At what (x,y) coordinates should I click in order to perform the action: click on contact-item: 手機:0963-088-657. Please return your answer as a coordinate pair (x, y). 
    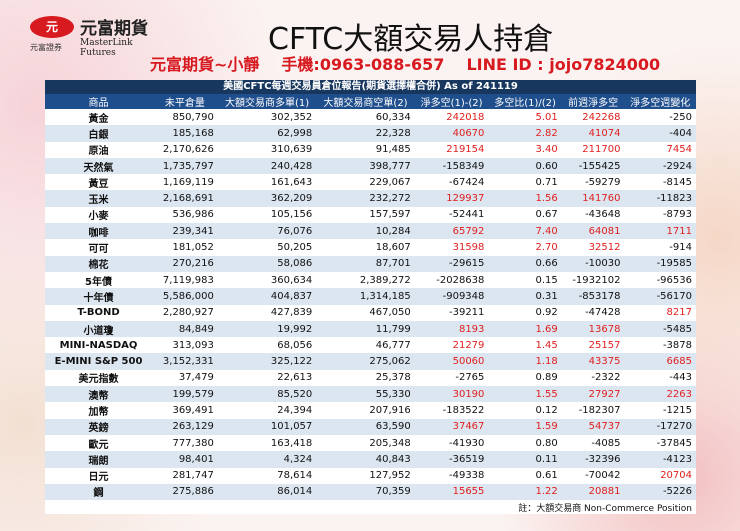
    Looking at the image, I should click on (363, 64).